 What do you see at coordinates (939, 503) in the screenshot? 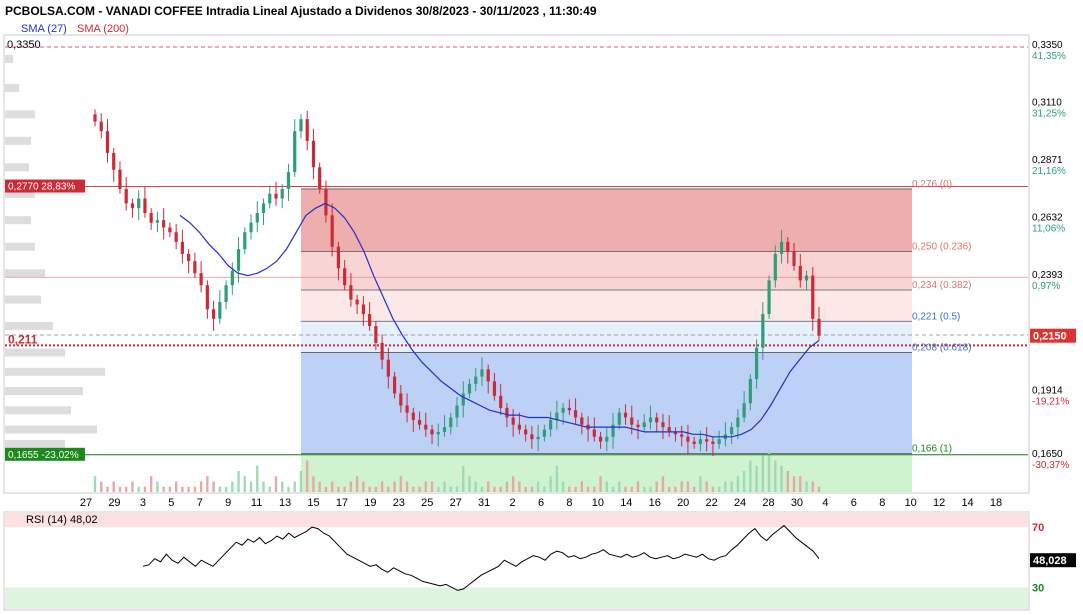
I see `x-tick-label: 12` at bounding box center [939, 503].